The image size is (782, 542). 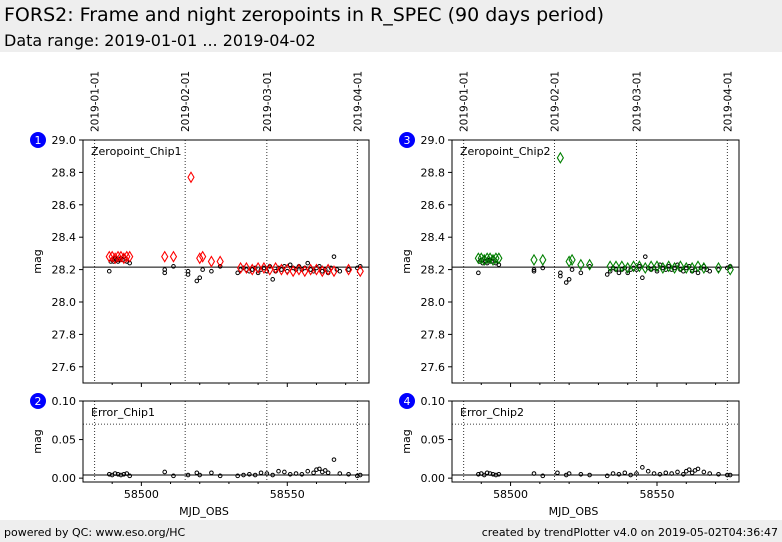 What do you see at coordinates (38, 401) in the screenshot?
I see `panel-badge-label: 2` at bounding box center [38, 401].